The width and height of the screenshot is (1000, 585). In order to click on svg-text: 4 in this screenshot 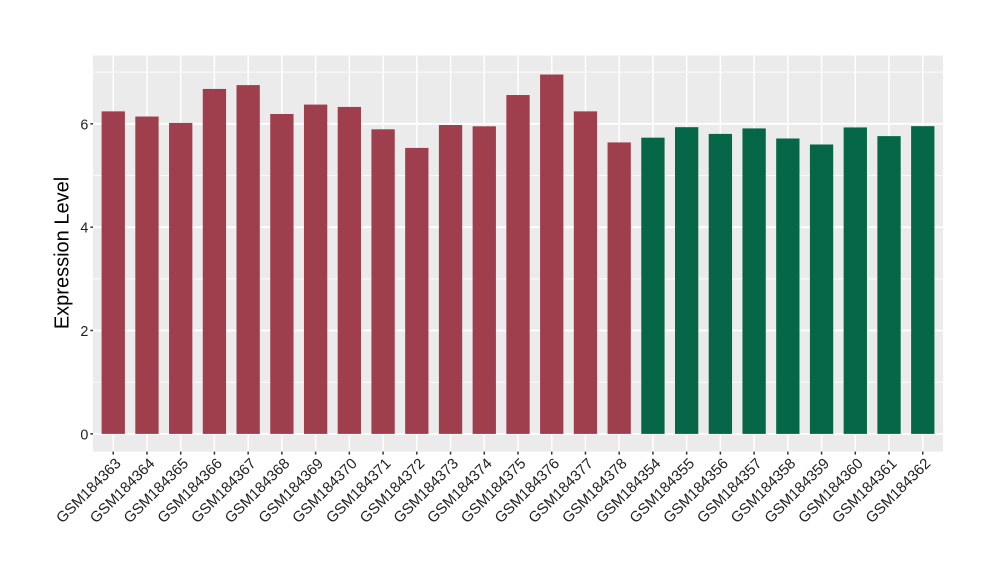, I will do `click(84, 229)`.